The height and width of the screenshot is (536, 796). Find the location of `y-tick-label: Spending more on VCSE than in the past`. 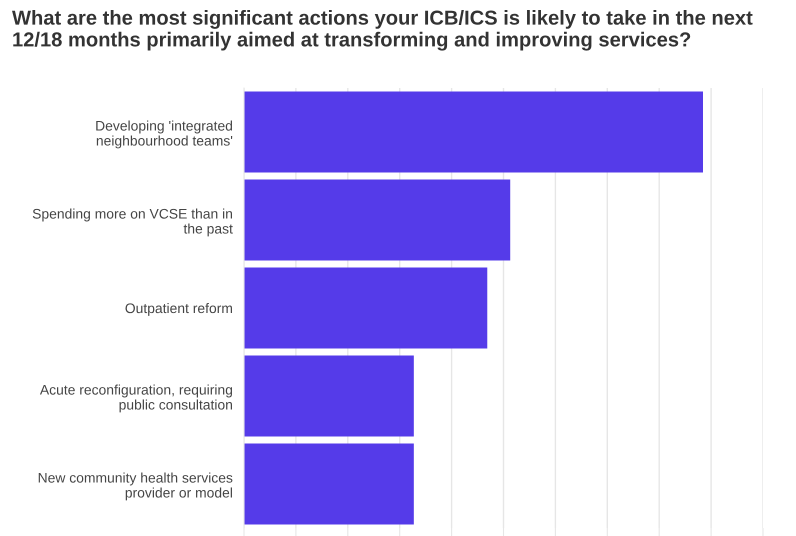

y-tick-label: Spending more on VCSE than in the past is located at coordinates (132, 222).